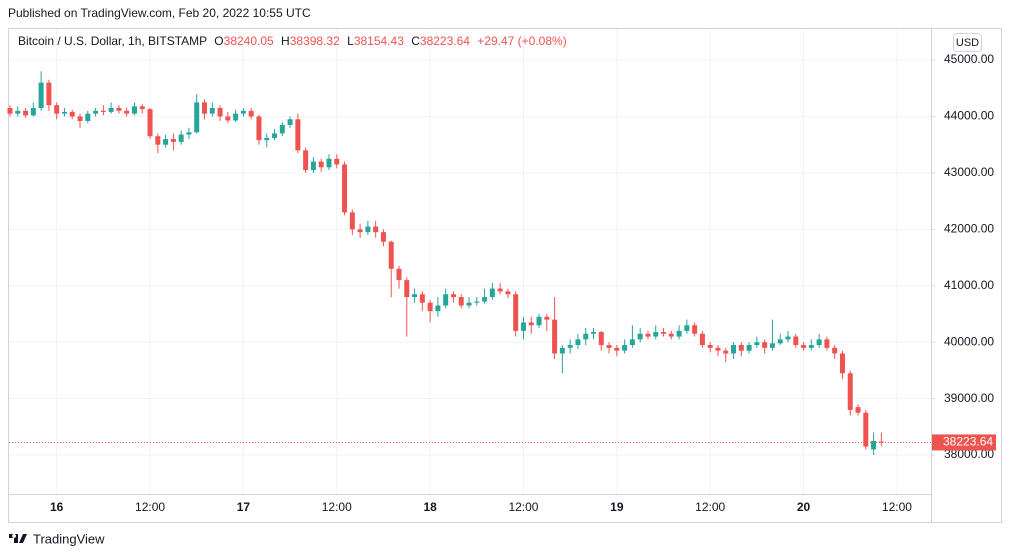 Image resolution: width=1012 pixels, height=558 pixels. I want to click on x-tick-label: 16, so click(57, 507).